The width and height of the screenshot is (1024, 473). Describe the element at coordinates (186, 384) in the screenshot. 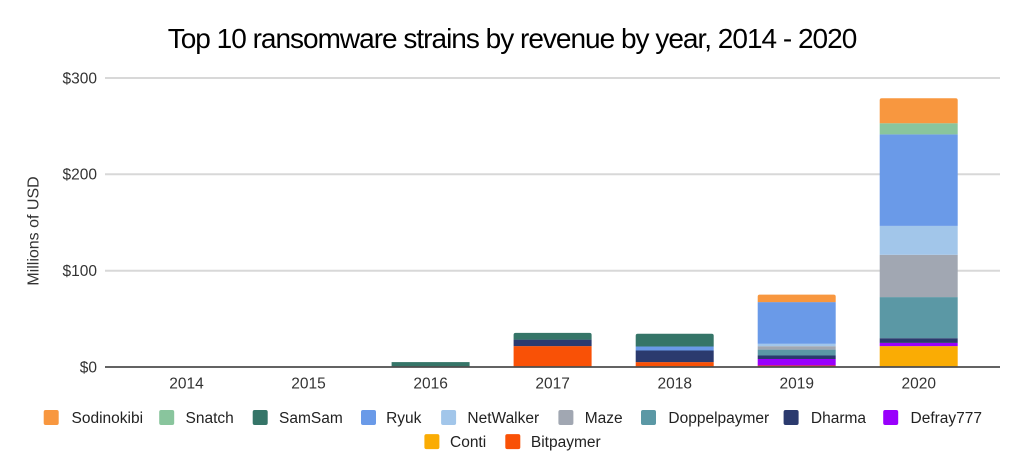

I see `svg-text: 2014` at that location.